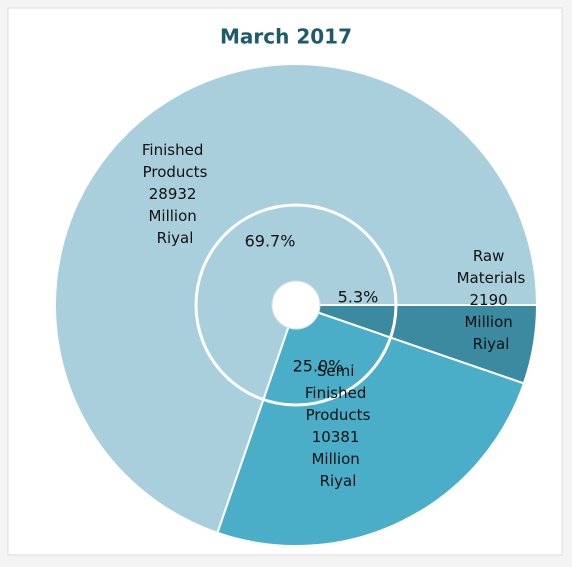 The height and width of the screenshot is (567, 572). Describe the element at coordinates (175, 161) in the screenshot. I see `category-label: Finished Products` at that location.